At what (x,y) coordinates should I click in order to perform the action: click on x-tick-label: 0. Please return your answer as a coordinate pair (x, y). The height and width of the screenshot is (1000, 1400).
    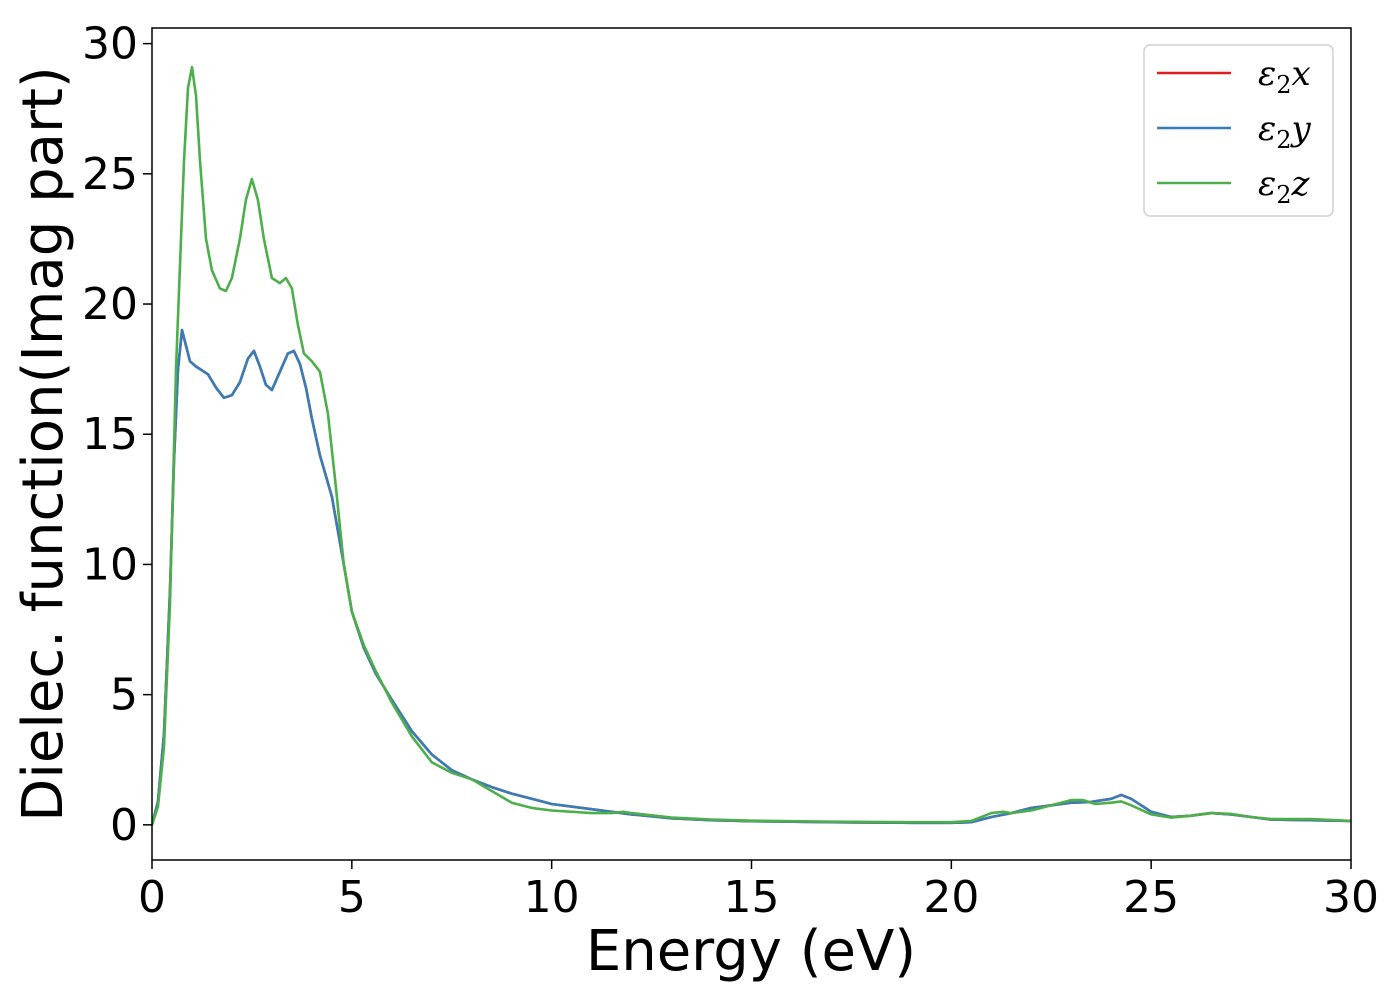
    Looking at the image, I should click on (152, 897).